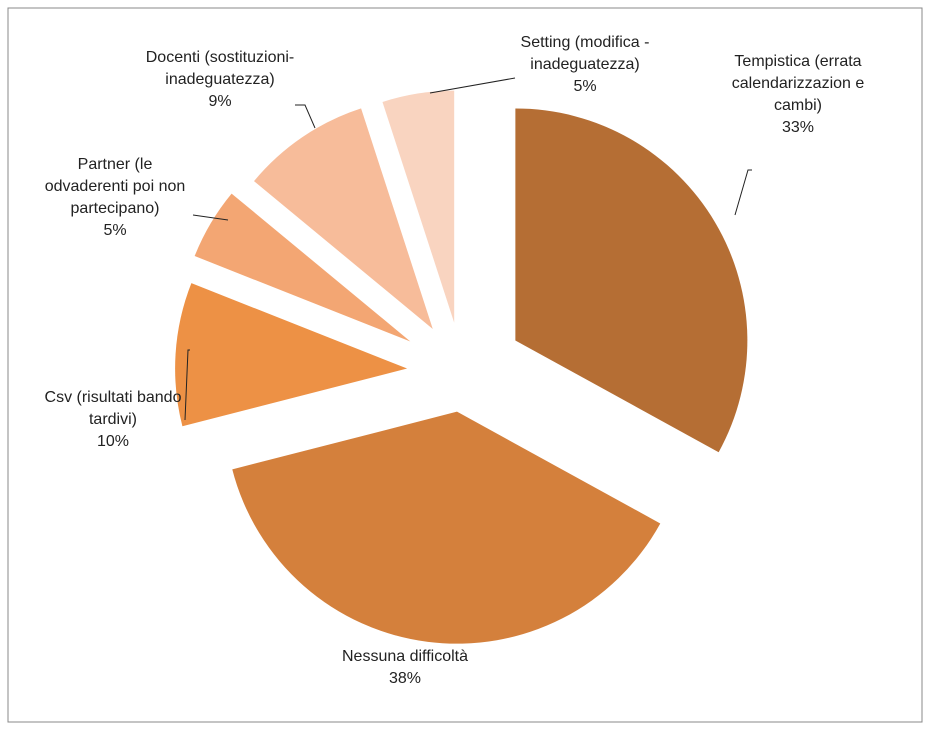 This screenshot has height=731, width=931. I want to click on slice-label: Csv (risultati bando tardivi) 10%, so click(113, 420).